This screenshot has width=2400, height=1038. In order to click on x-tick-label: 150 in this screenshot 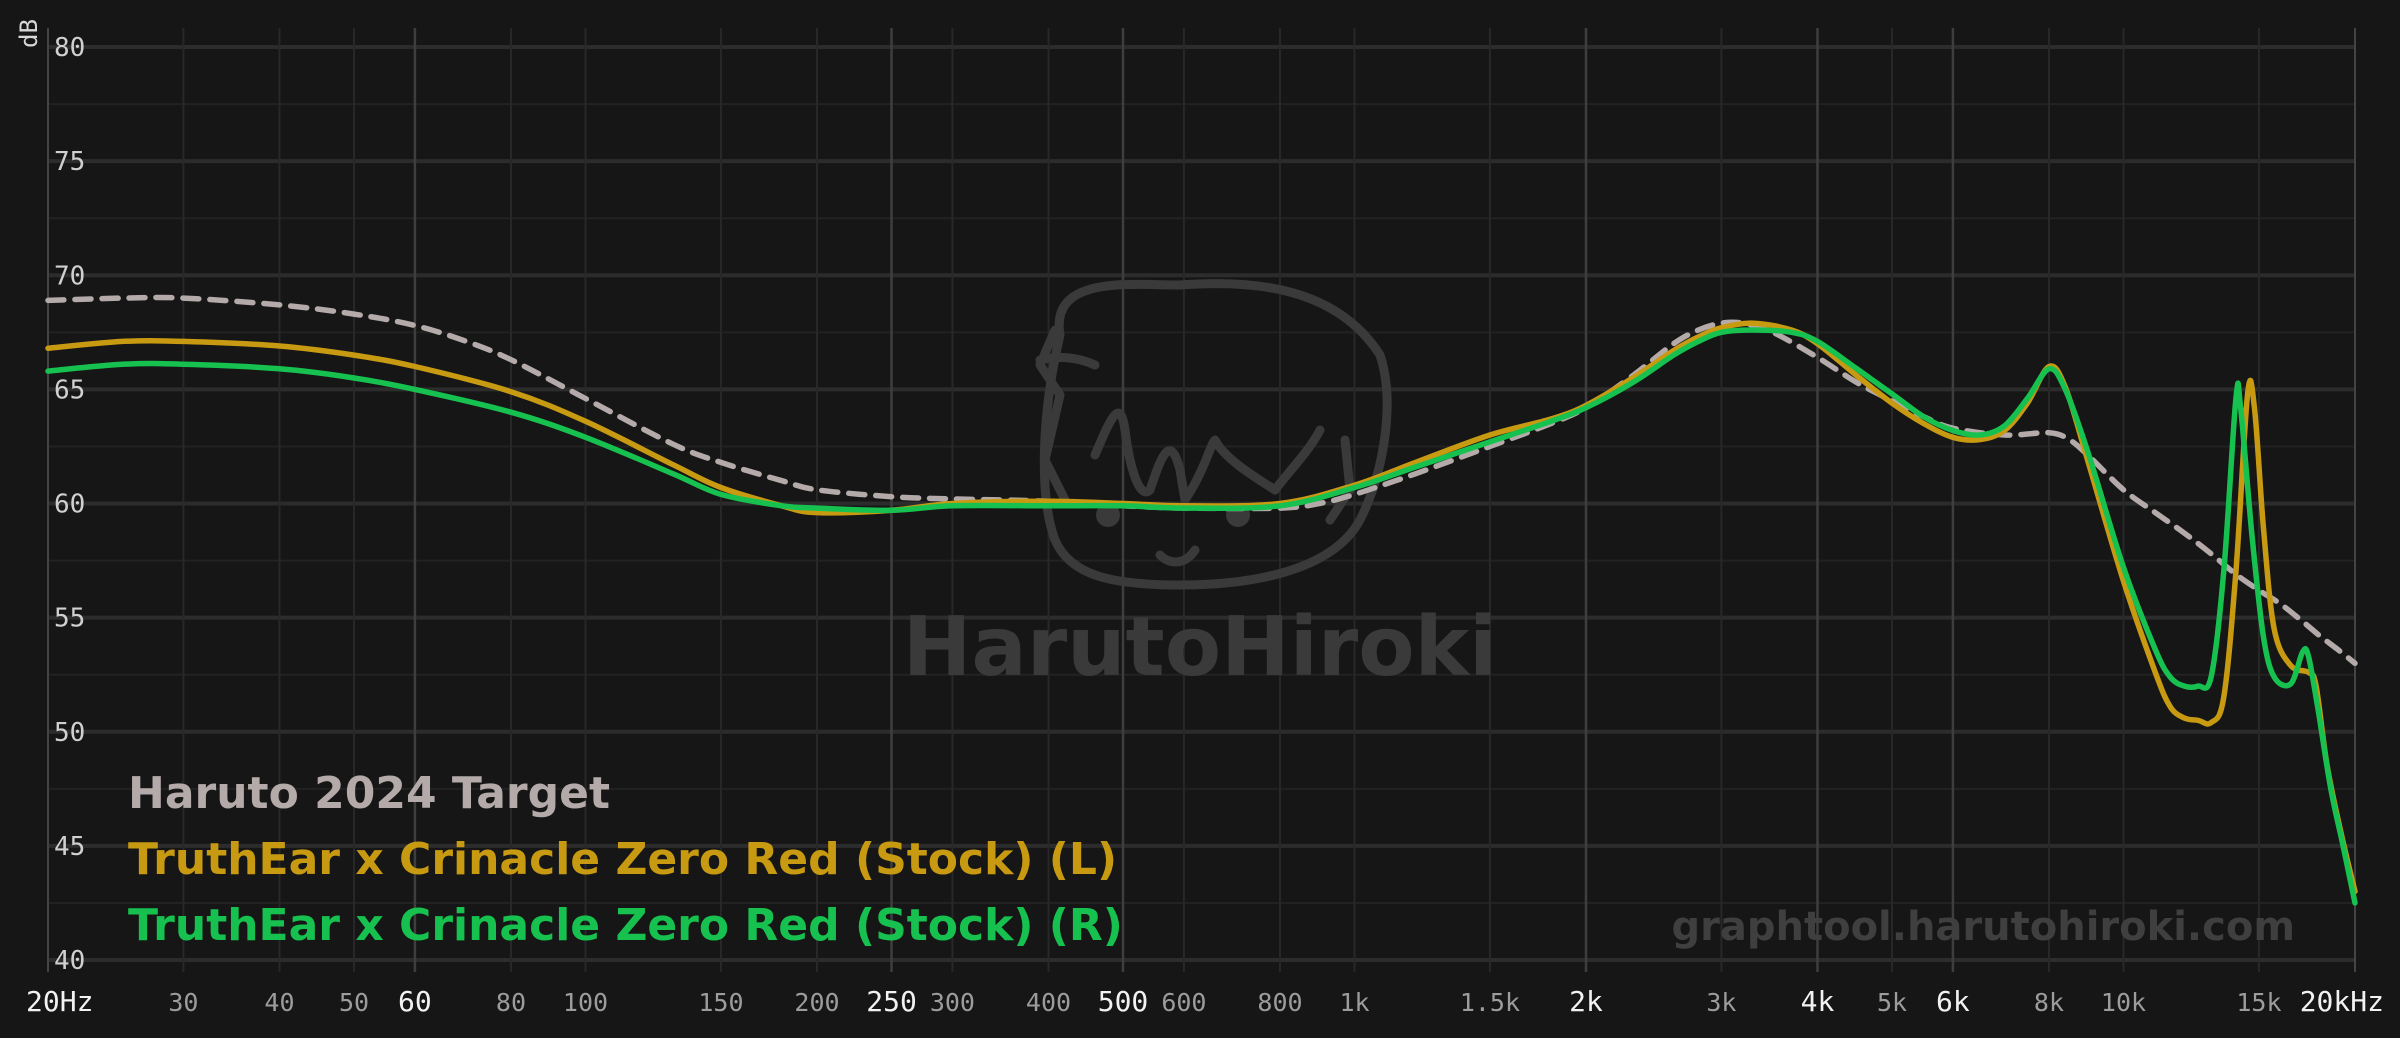, I will do `click(720, 1002)`.